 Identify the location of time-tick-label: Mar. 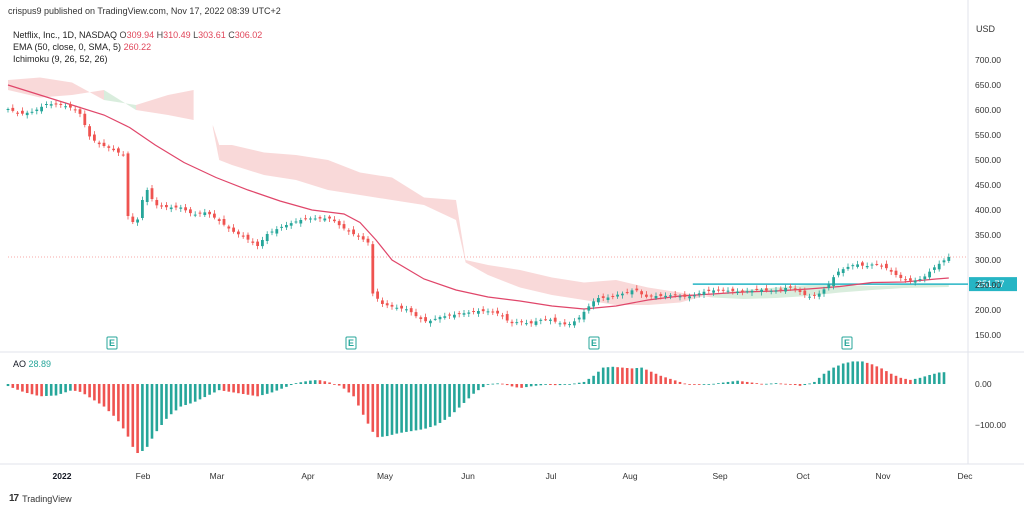
(217, 476).